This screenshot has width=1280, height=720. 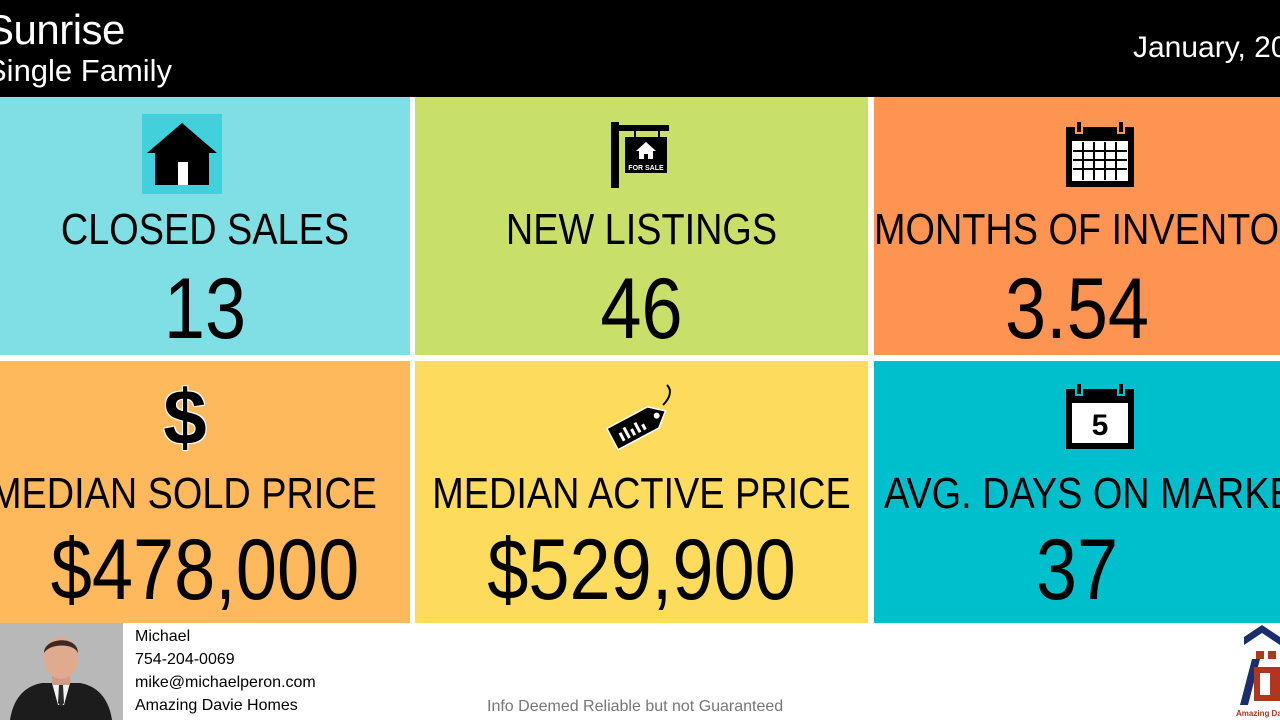 I want to click on company-logo: Amazing Davie Homes, so click(x=1256, y=671).